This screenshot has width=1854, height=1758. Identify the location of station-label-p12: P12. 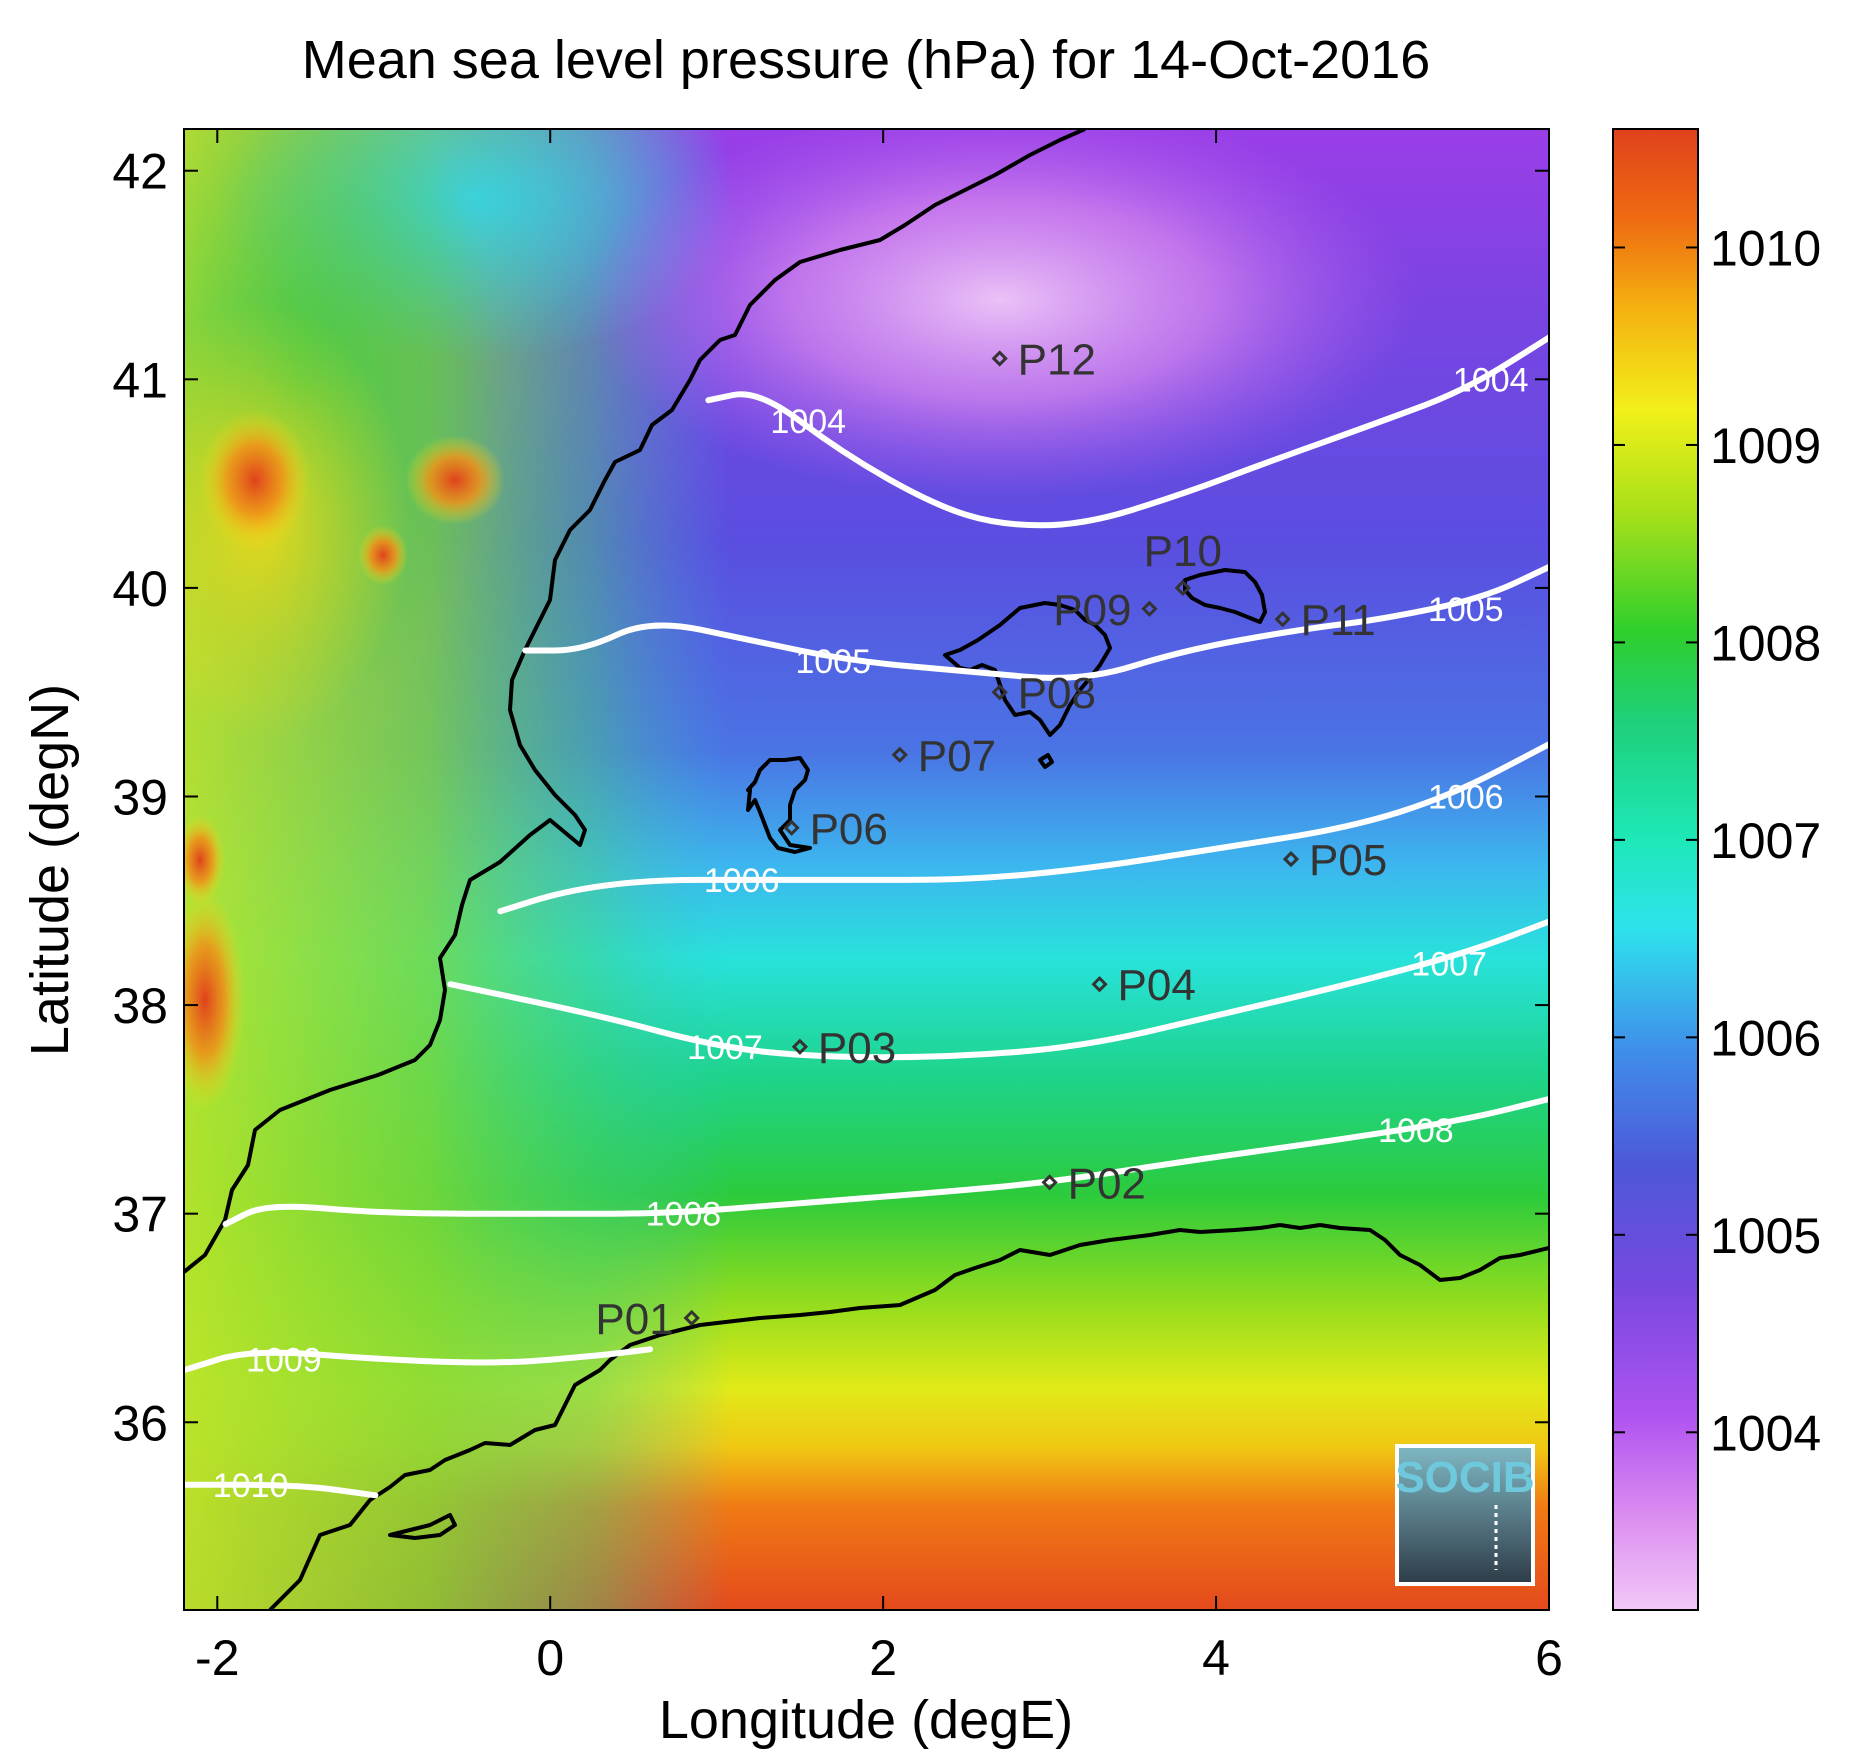
(1057, 359).